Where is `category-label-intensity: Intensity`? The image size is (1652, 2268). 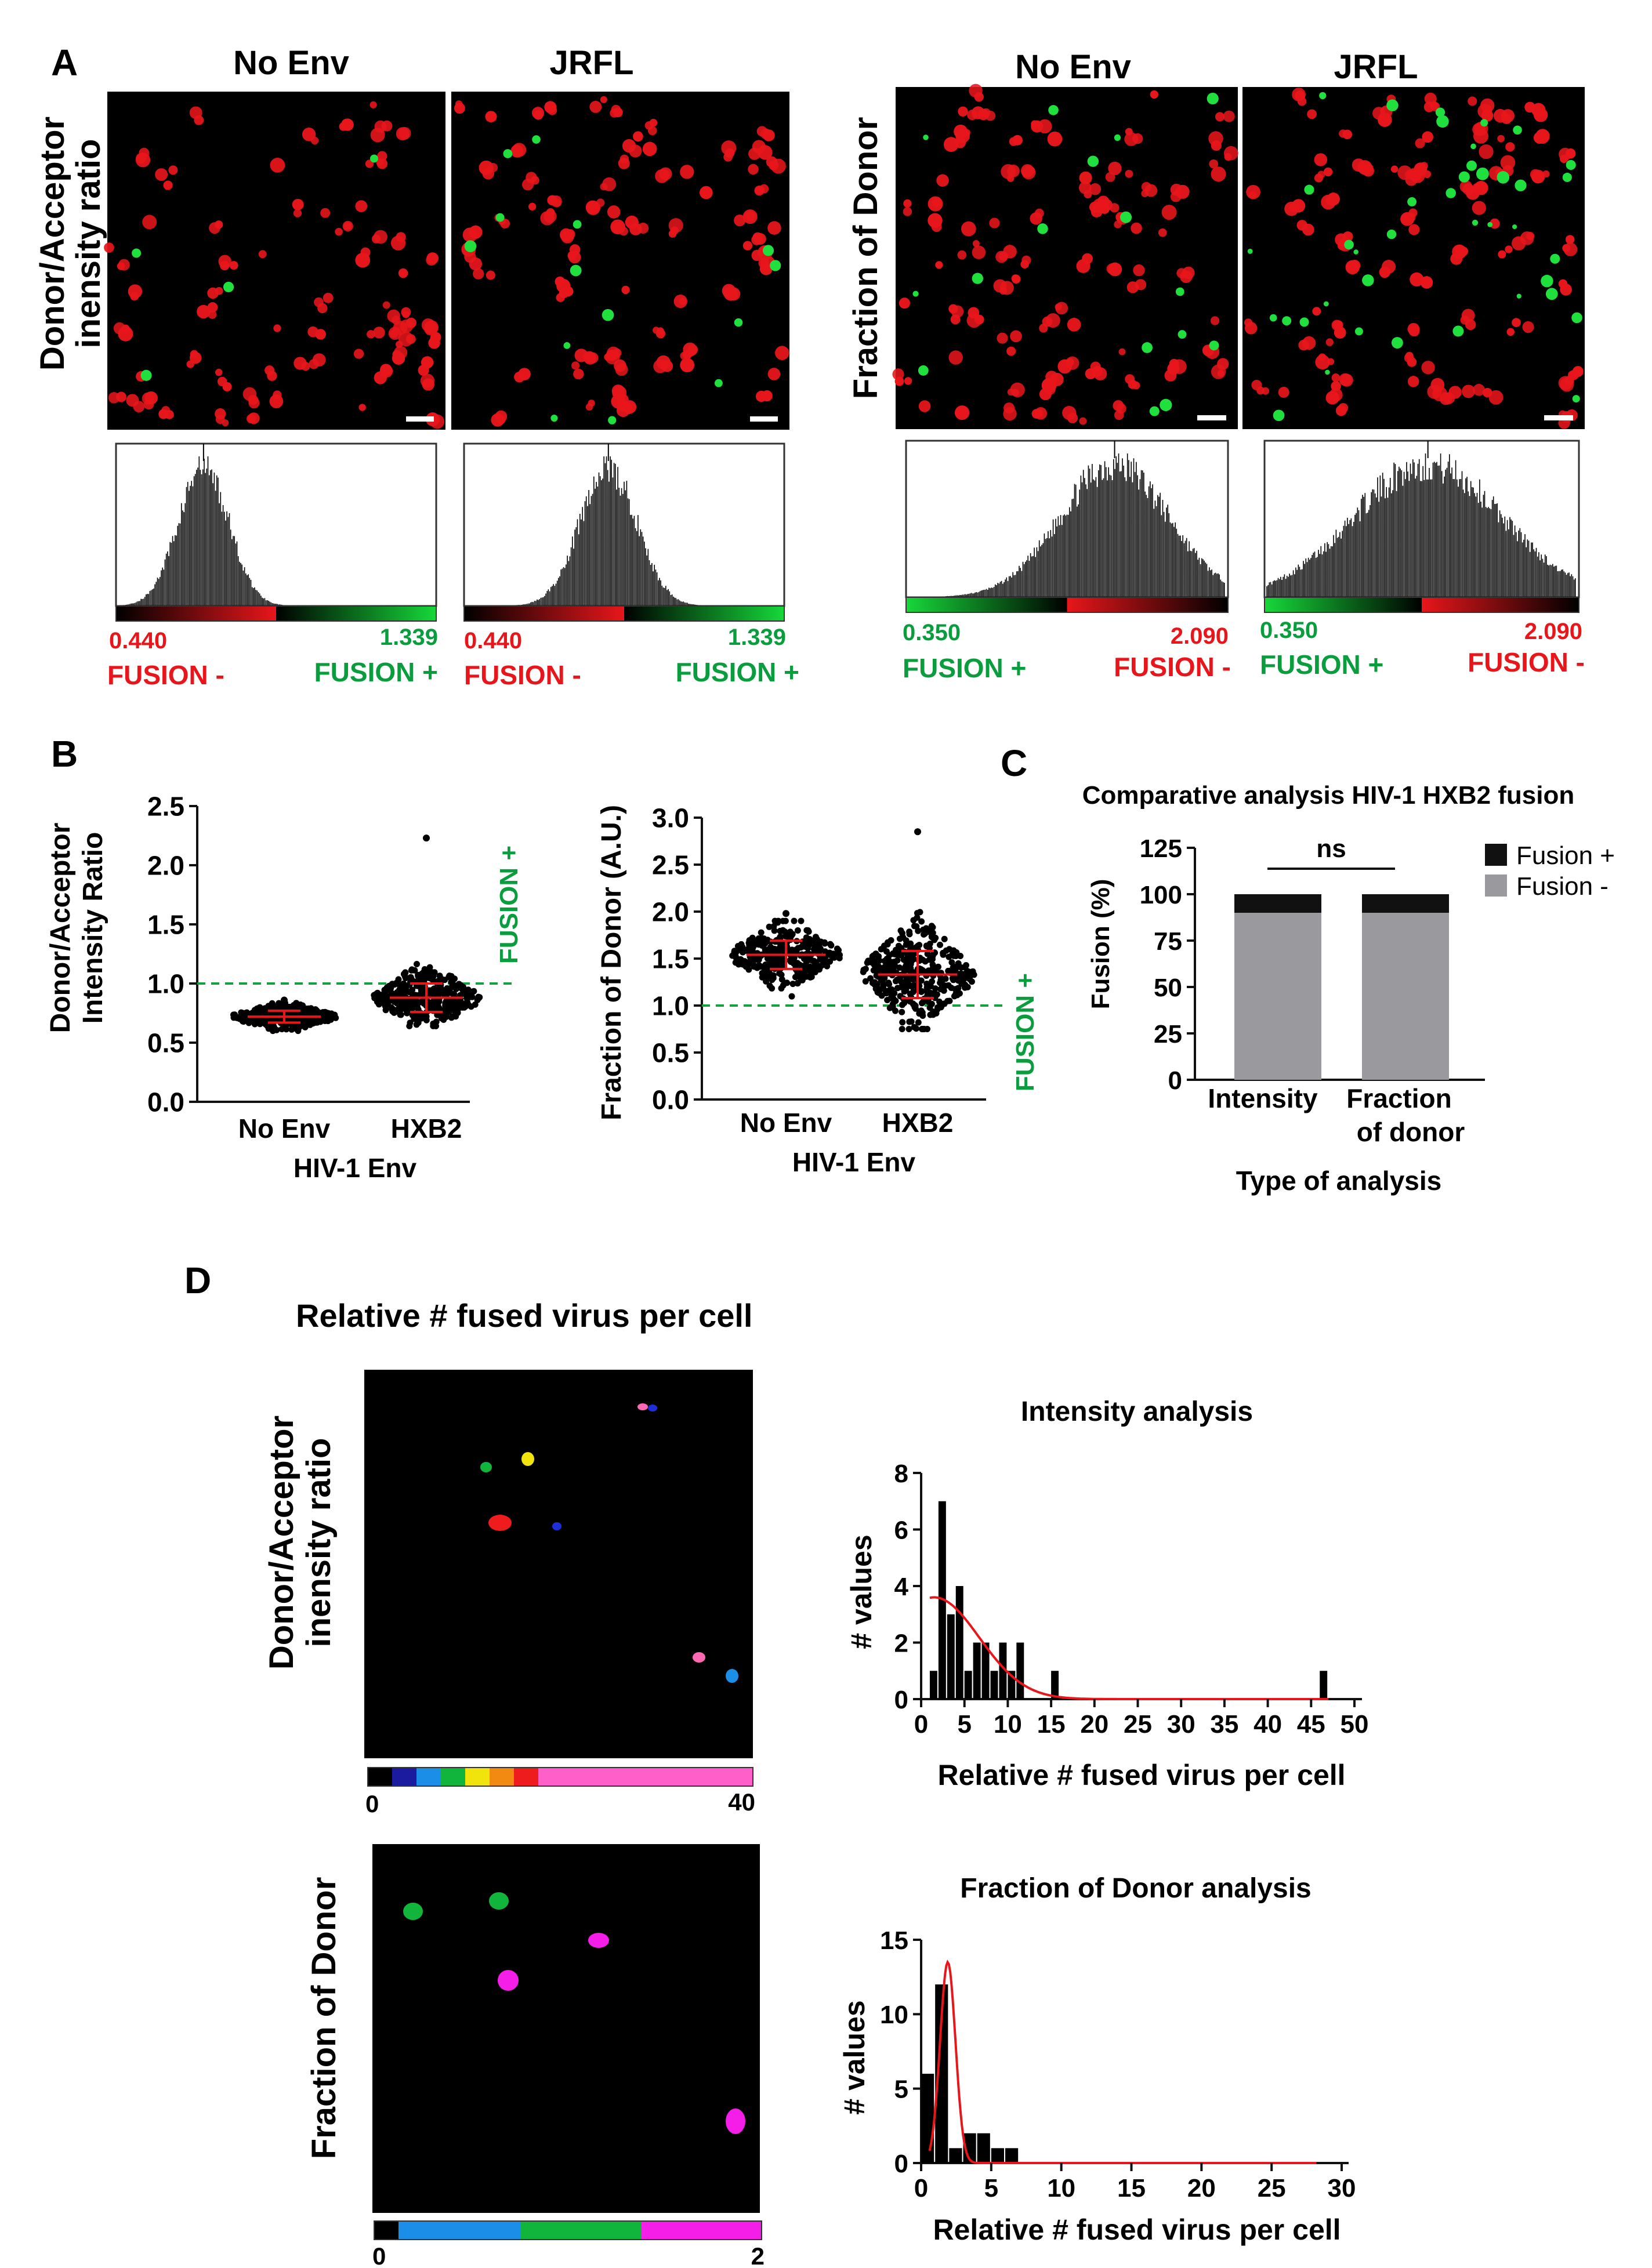
category-label-intensity: Intensity is located at coordinates (1263, 1098).